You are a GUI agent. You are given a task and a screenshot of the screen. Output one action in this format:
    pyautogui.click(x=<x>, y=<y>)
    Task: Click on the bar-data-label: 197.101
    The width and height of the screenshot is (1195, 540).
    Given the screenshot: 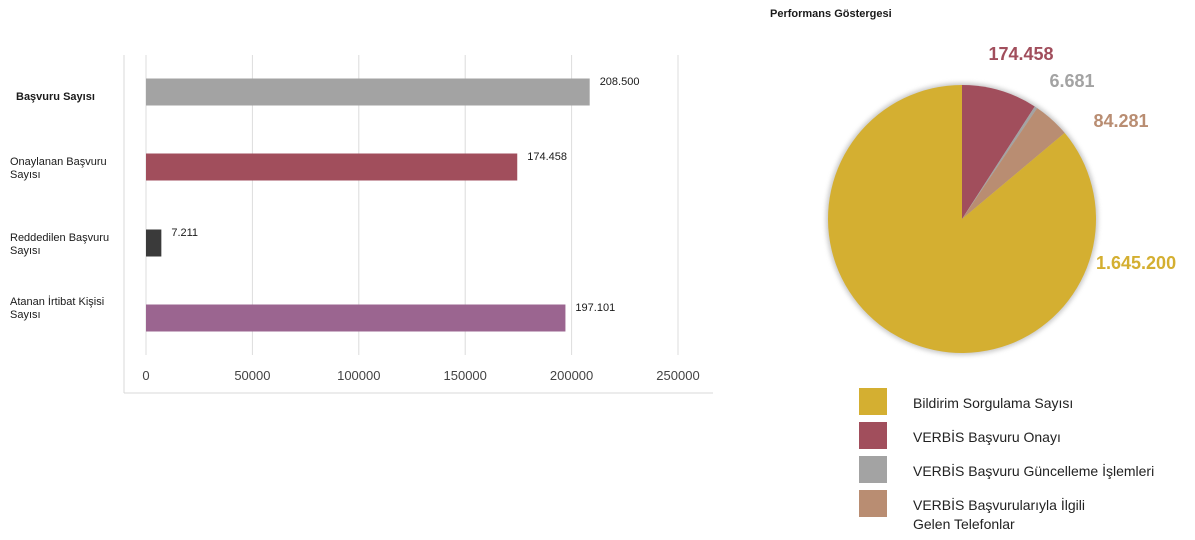 What is the action you would take?
    pyautogui.click(x=595, y=308)
    